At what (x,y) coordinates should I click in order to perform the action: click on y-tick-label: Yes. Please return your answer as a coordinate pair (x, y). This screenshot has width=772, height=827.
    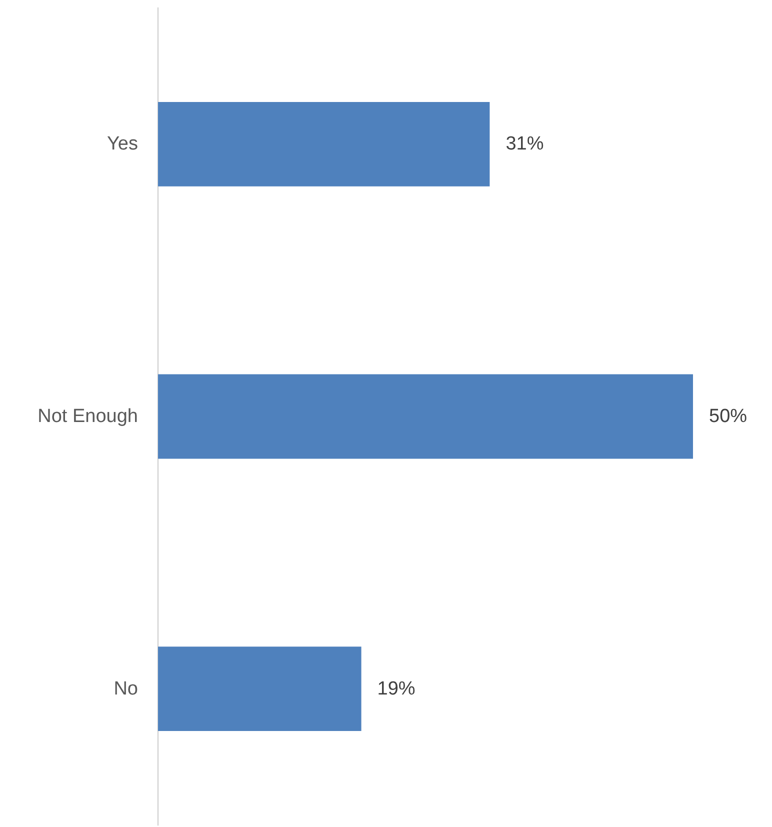
    Looking at the image, I should click on (122, 144).